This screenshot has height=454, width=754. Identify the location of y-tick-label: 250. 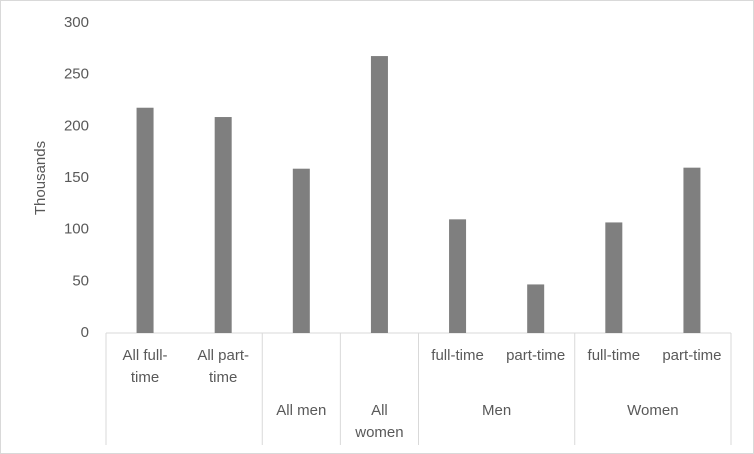
(76, 74).